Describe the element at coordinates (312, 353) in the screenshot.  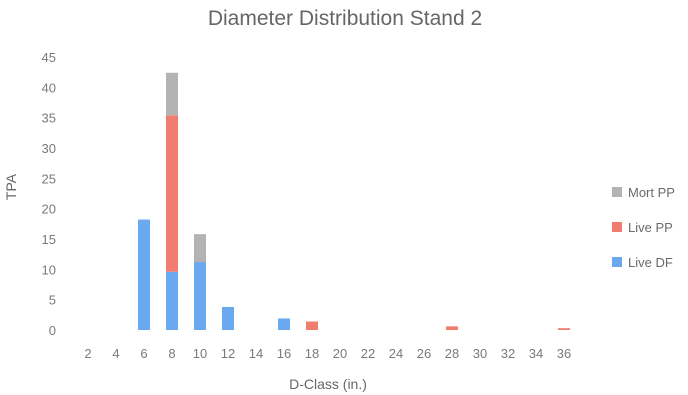
I see `x-tick-label: 18` at that location.